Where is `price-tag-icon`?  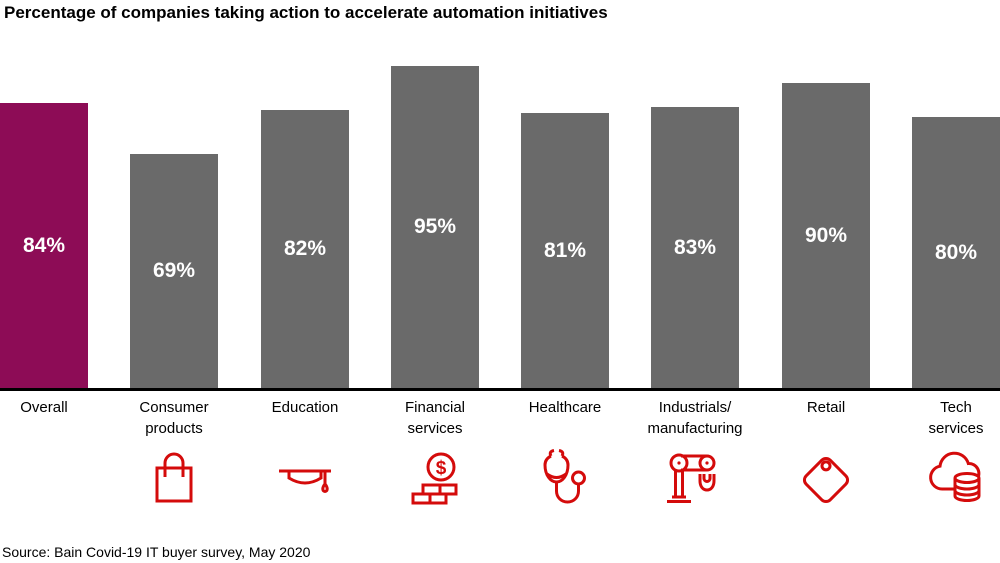 price-tag-icon is located at coordinates (826, 480).